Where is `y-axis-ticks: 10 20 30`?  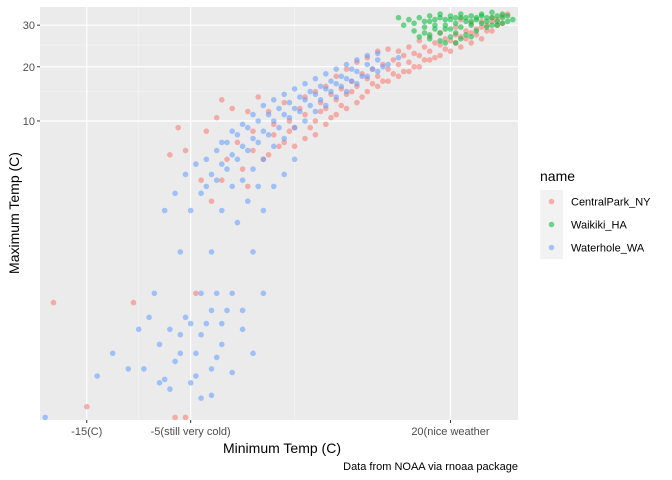 y-axis-ticks: 10 20 30 is located at coordinates (31, 74).